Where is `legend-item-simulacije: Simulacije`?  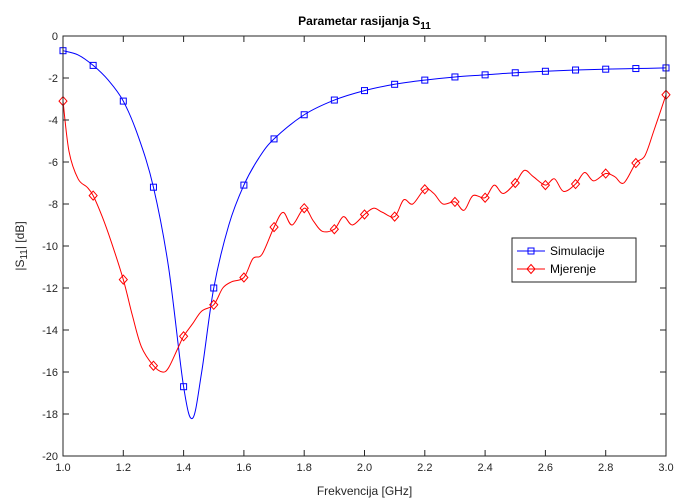
legend-item-simulacije: Simulacije is located at coordinates (561, 251).